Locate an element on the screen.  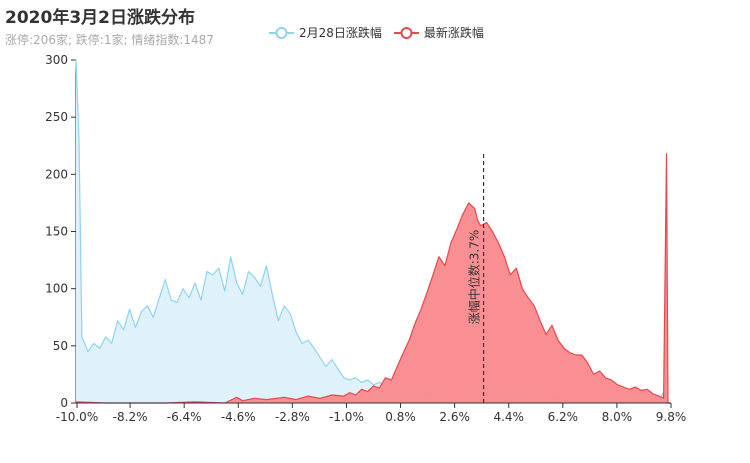
x-tick-label: -1.0% is located at coordinates (346, 417).